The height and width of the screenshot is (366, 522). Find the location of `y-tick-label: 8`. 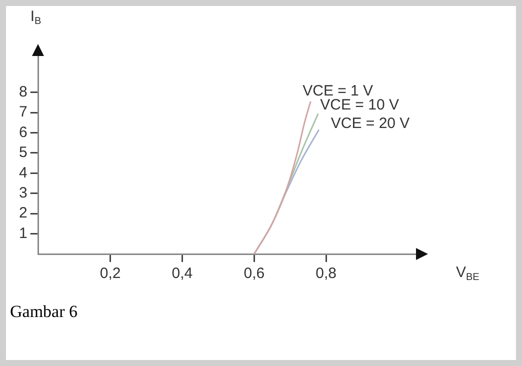

y-tick-label: 8 is located at coordinates (23, 92).